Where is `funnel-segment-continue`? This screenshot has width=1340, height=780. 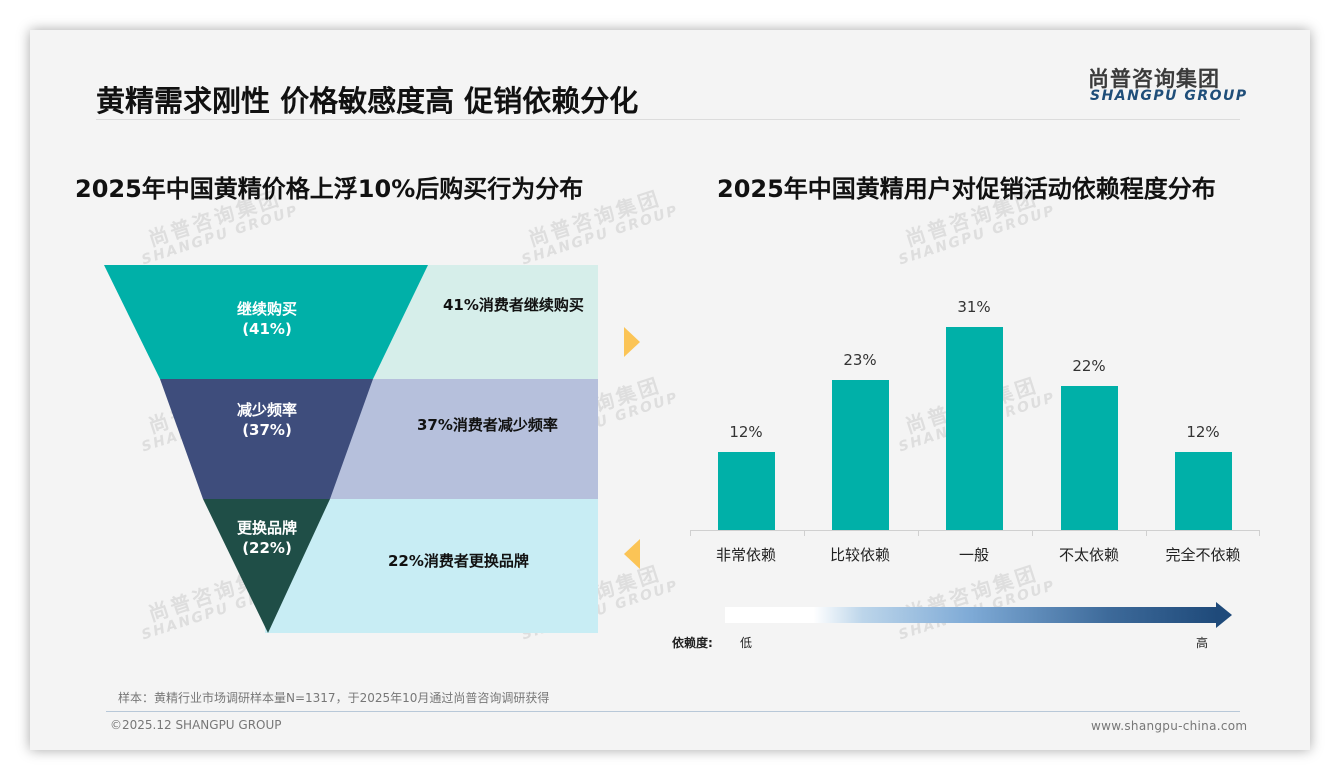
funnel-segment-continue is located at coordinates (266, 322).